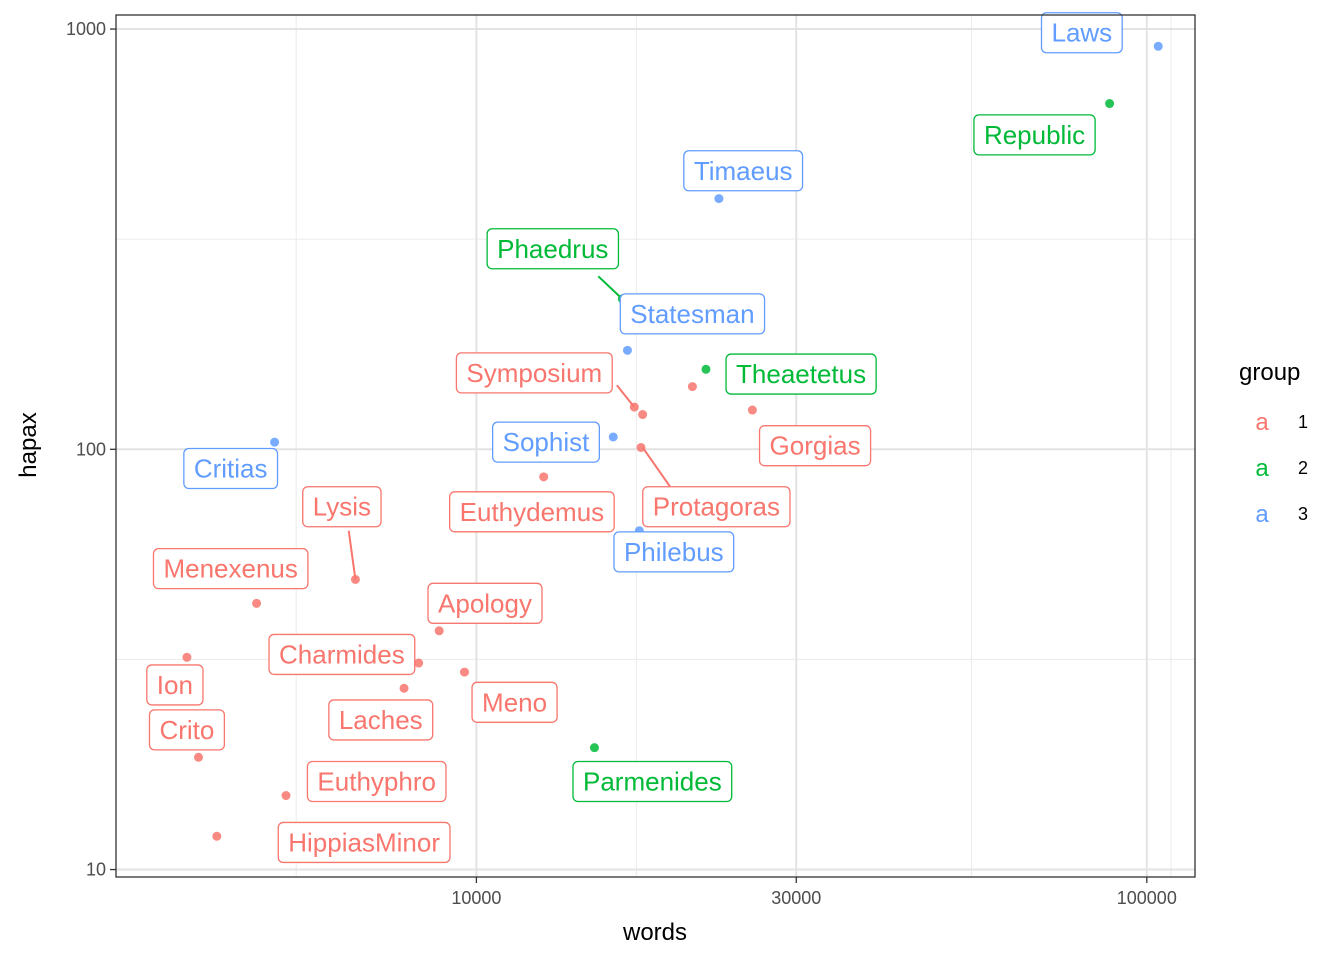 The image size is (1344, 965). I want to click on label-laches: Laches, so click(381, 720).